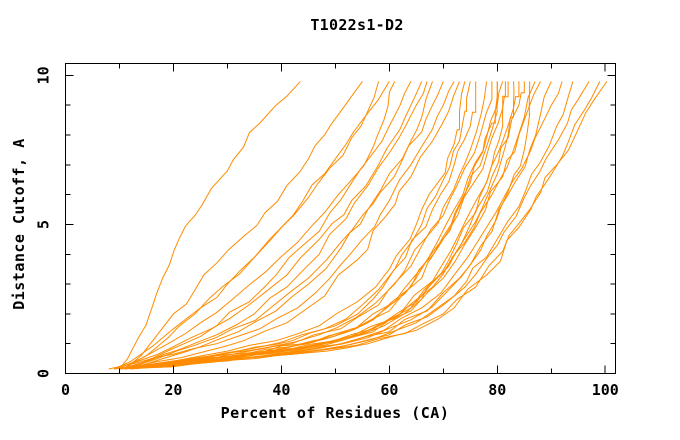 The image size is (680, 440). I want to click on x-tick-label: 20, so click(173, 390).